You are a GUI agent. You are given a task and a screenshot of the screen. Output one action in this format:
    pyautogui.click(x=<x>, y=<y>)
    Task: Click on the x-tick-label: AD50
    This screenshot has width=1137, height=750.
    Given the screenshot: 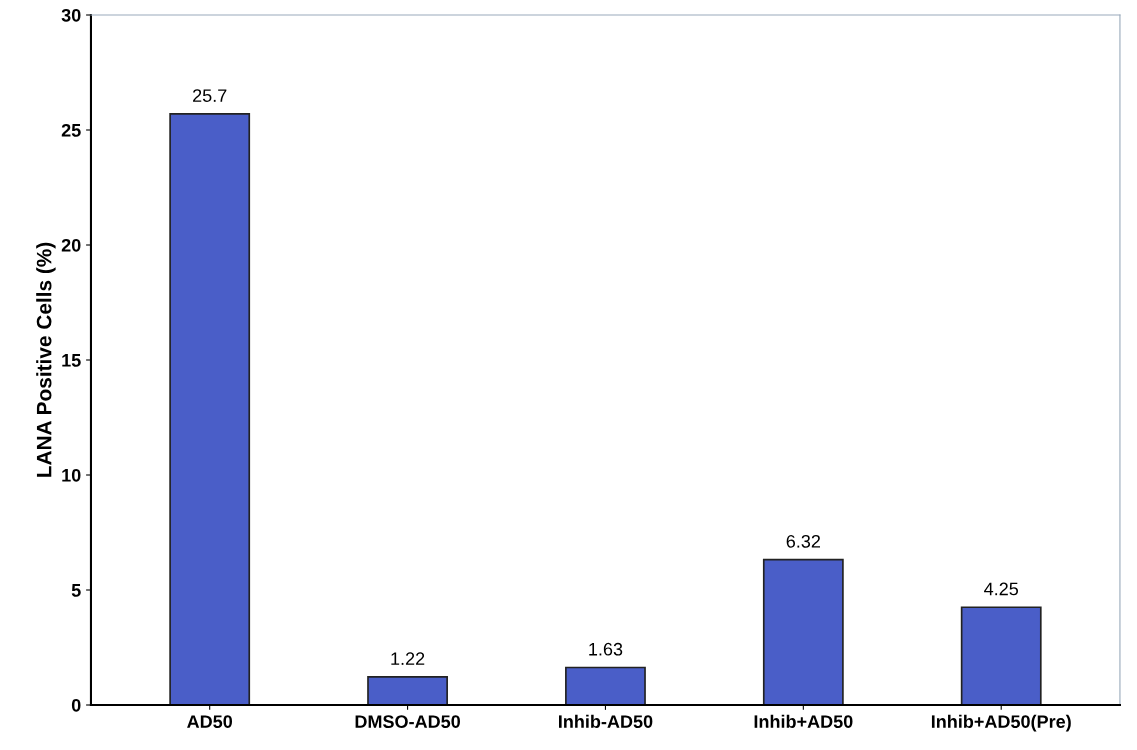 What is the action you would take?
    pyautogui.click(x=210, y=721)
    